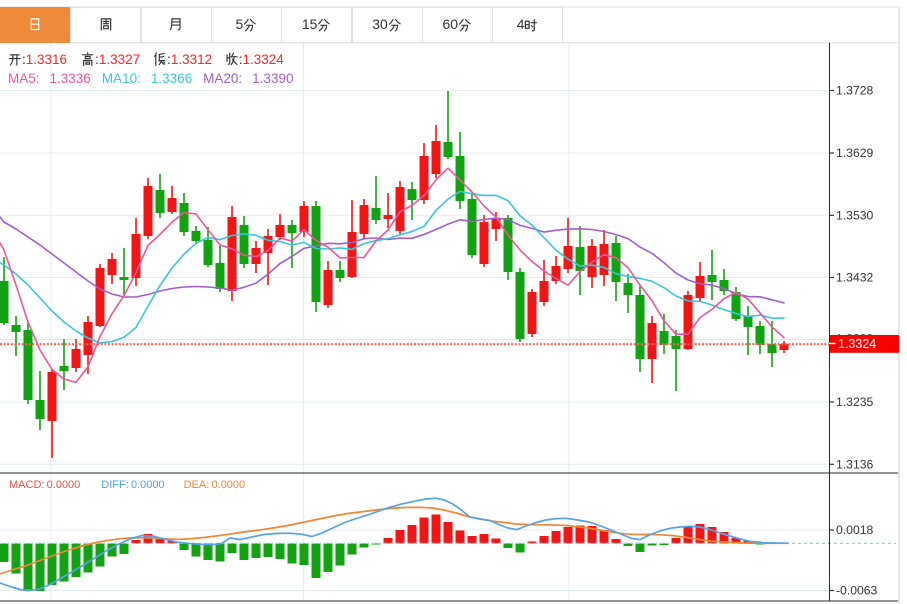 The image size is (907, 604). I want to click on svg-text: 0.0018, so click(854, 530).